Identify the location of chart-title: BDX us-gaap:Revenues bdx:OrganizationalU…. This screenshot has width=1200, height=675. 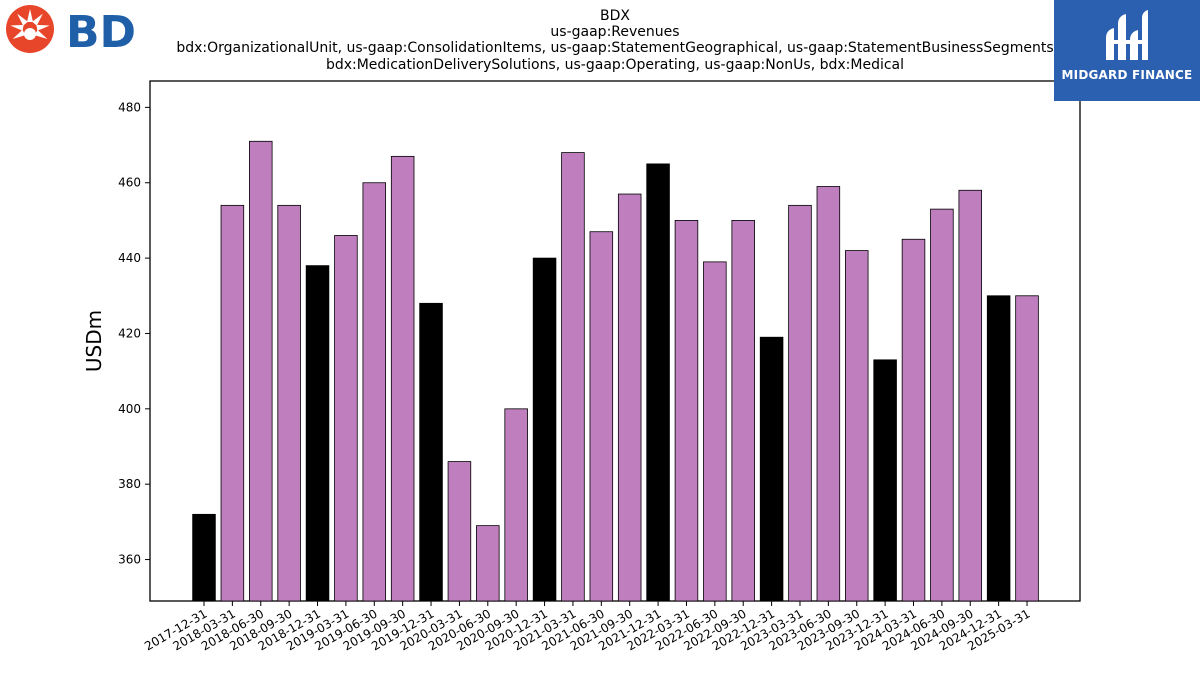
(614, 40).